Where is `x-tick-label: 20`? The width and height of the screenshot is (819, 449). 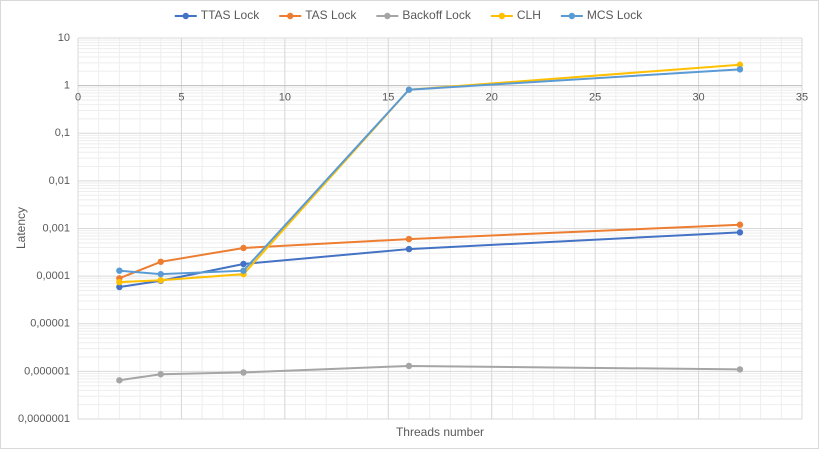 x-tick-label: 20 is located at coordinates (492, 98).